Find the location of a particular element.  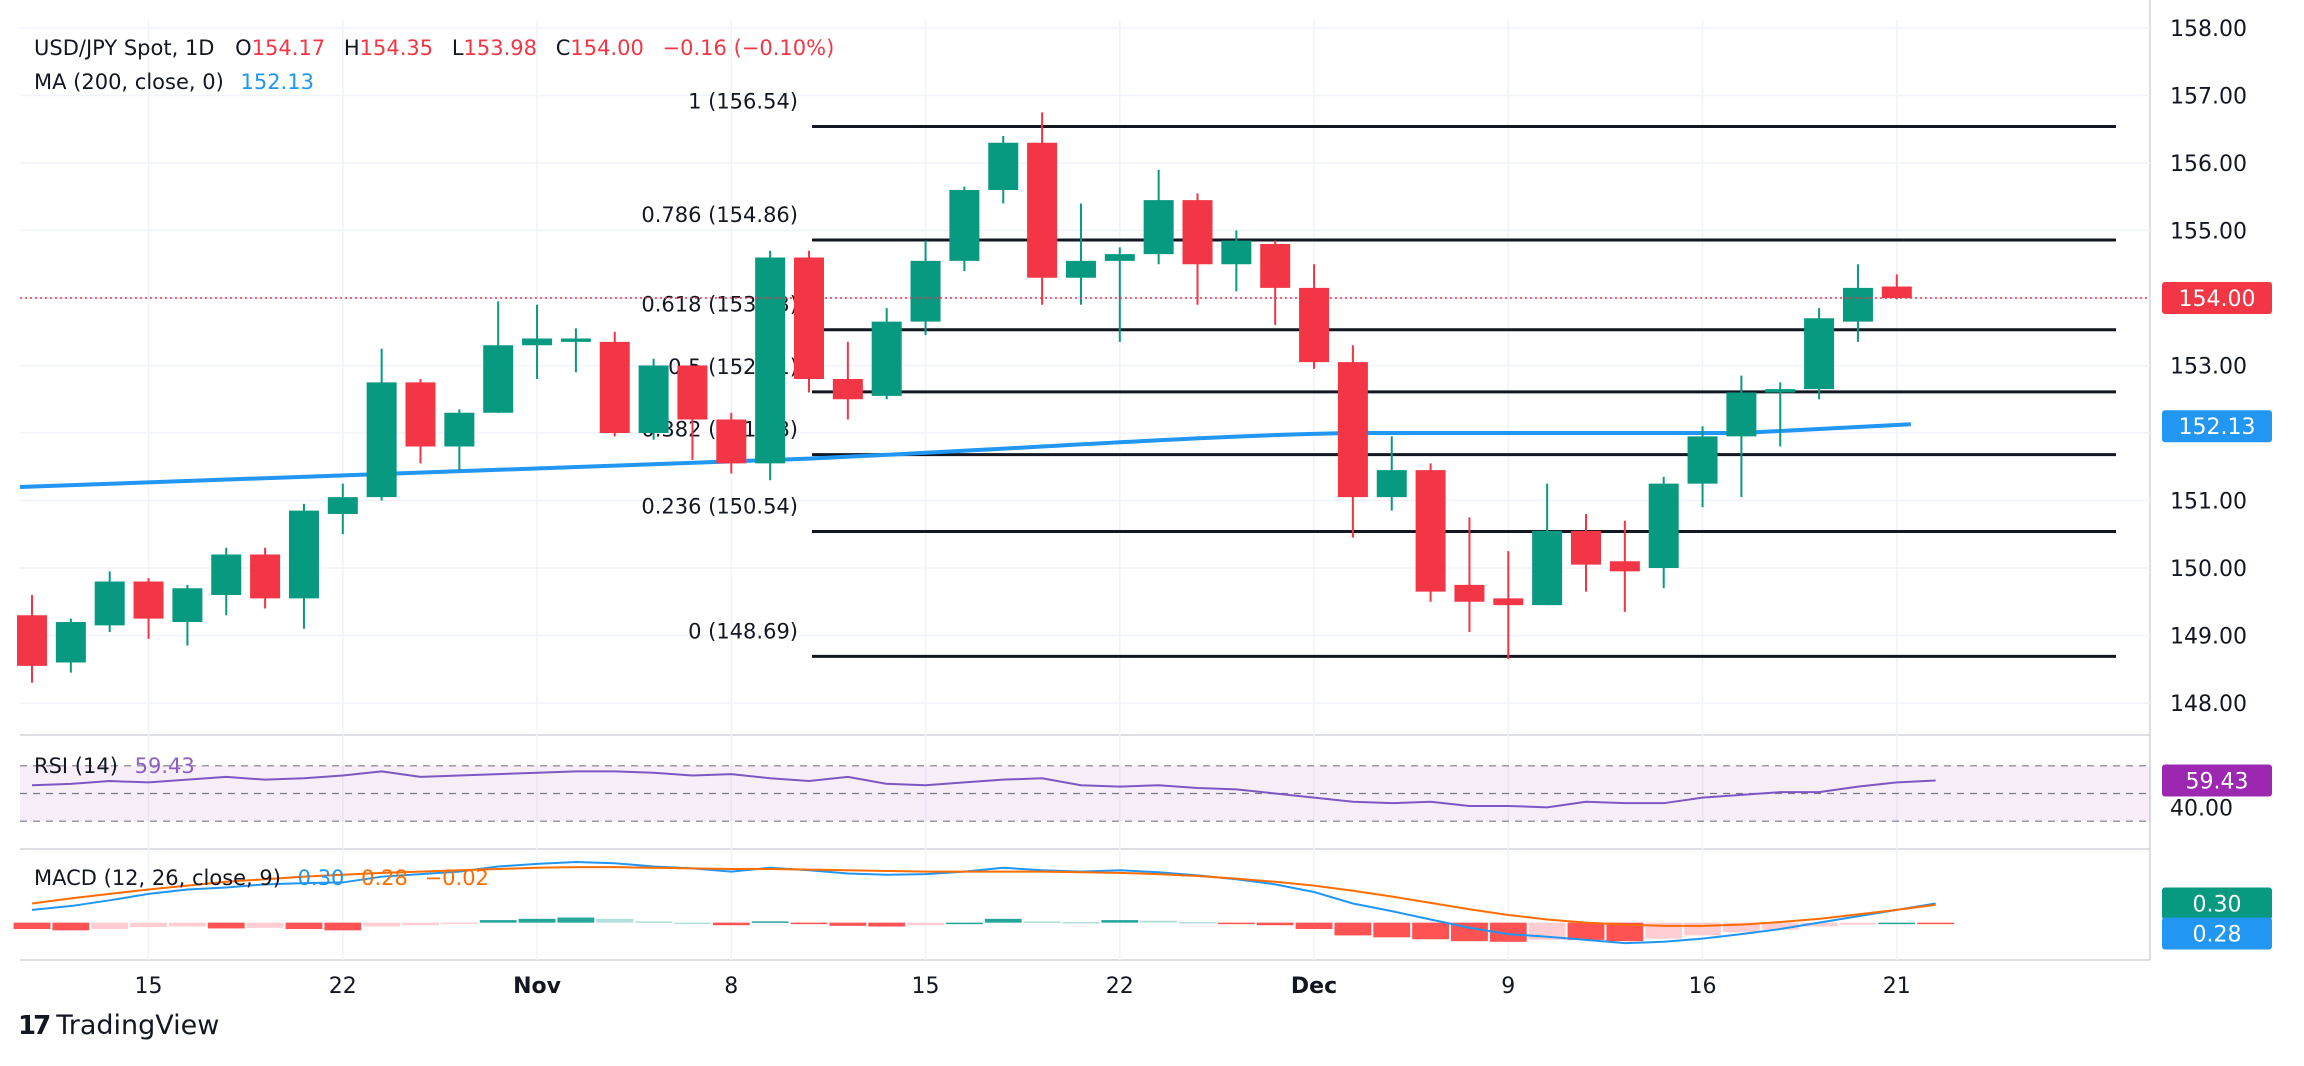

fib-level-label: 1 (156.54) is located at coordinates (743, 102).